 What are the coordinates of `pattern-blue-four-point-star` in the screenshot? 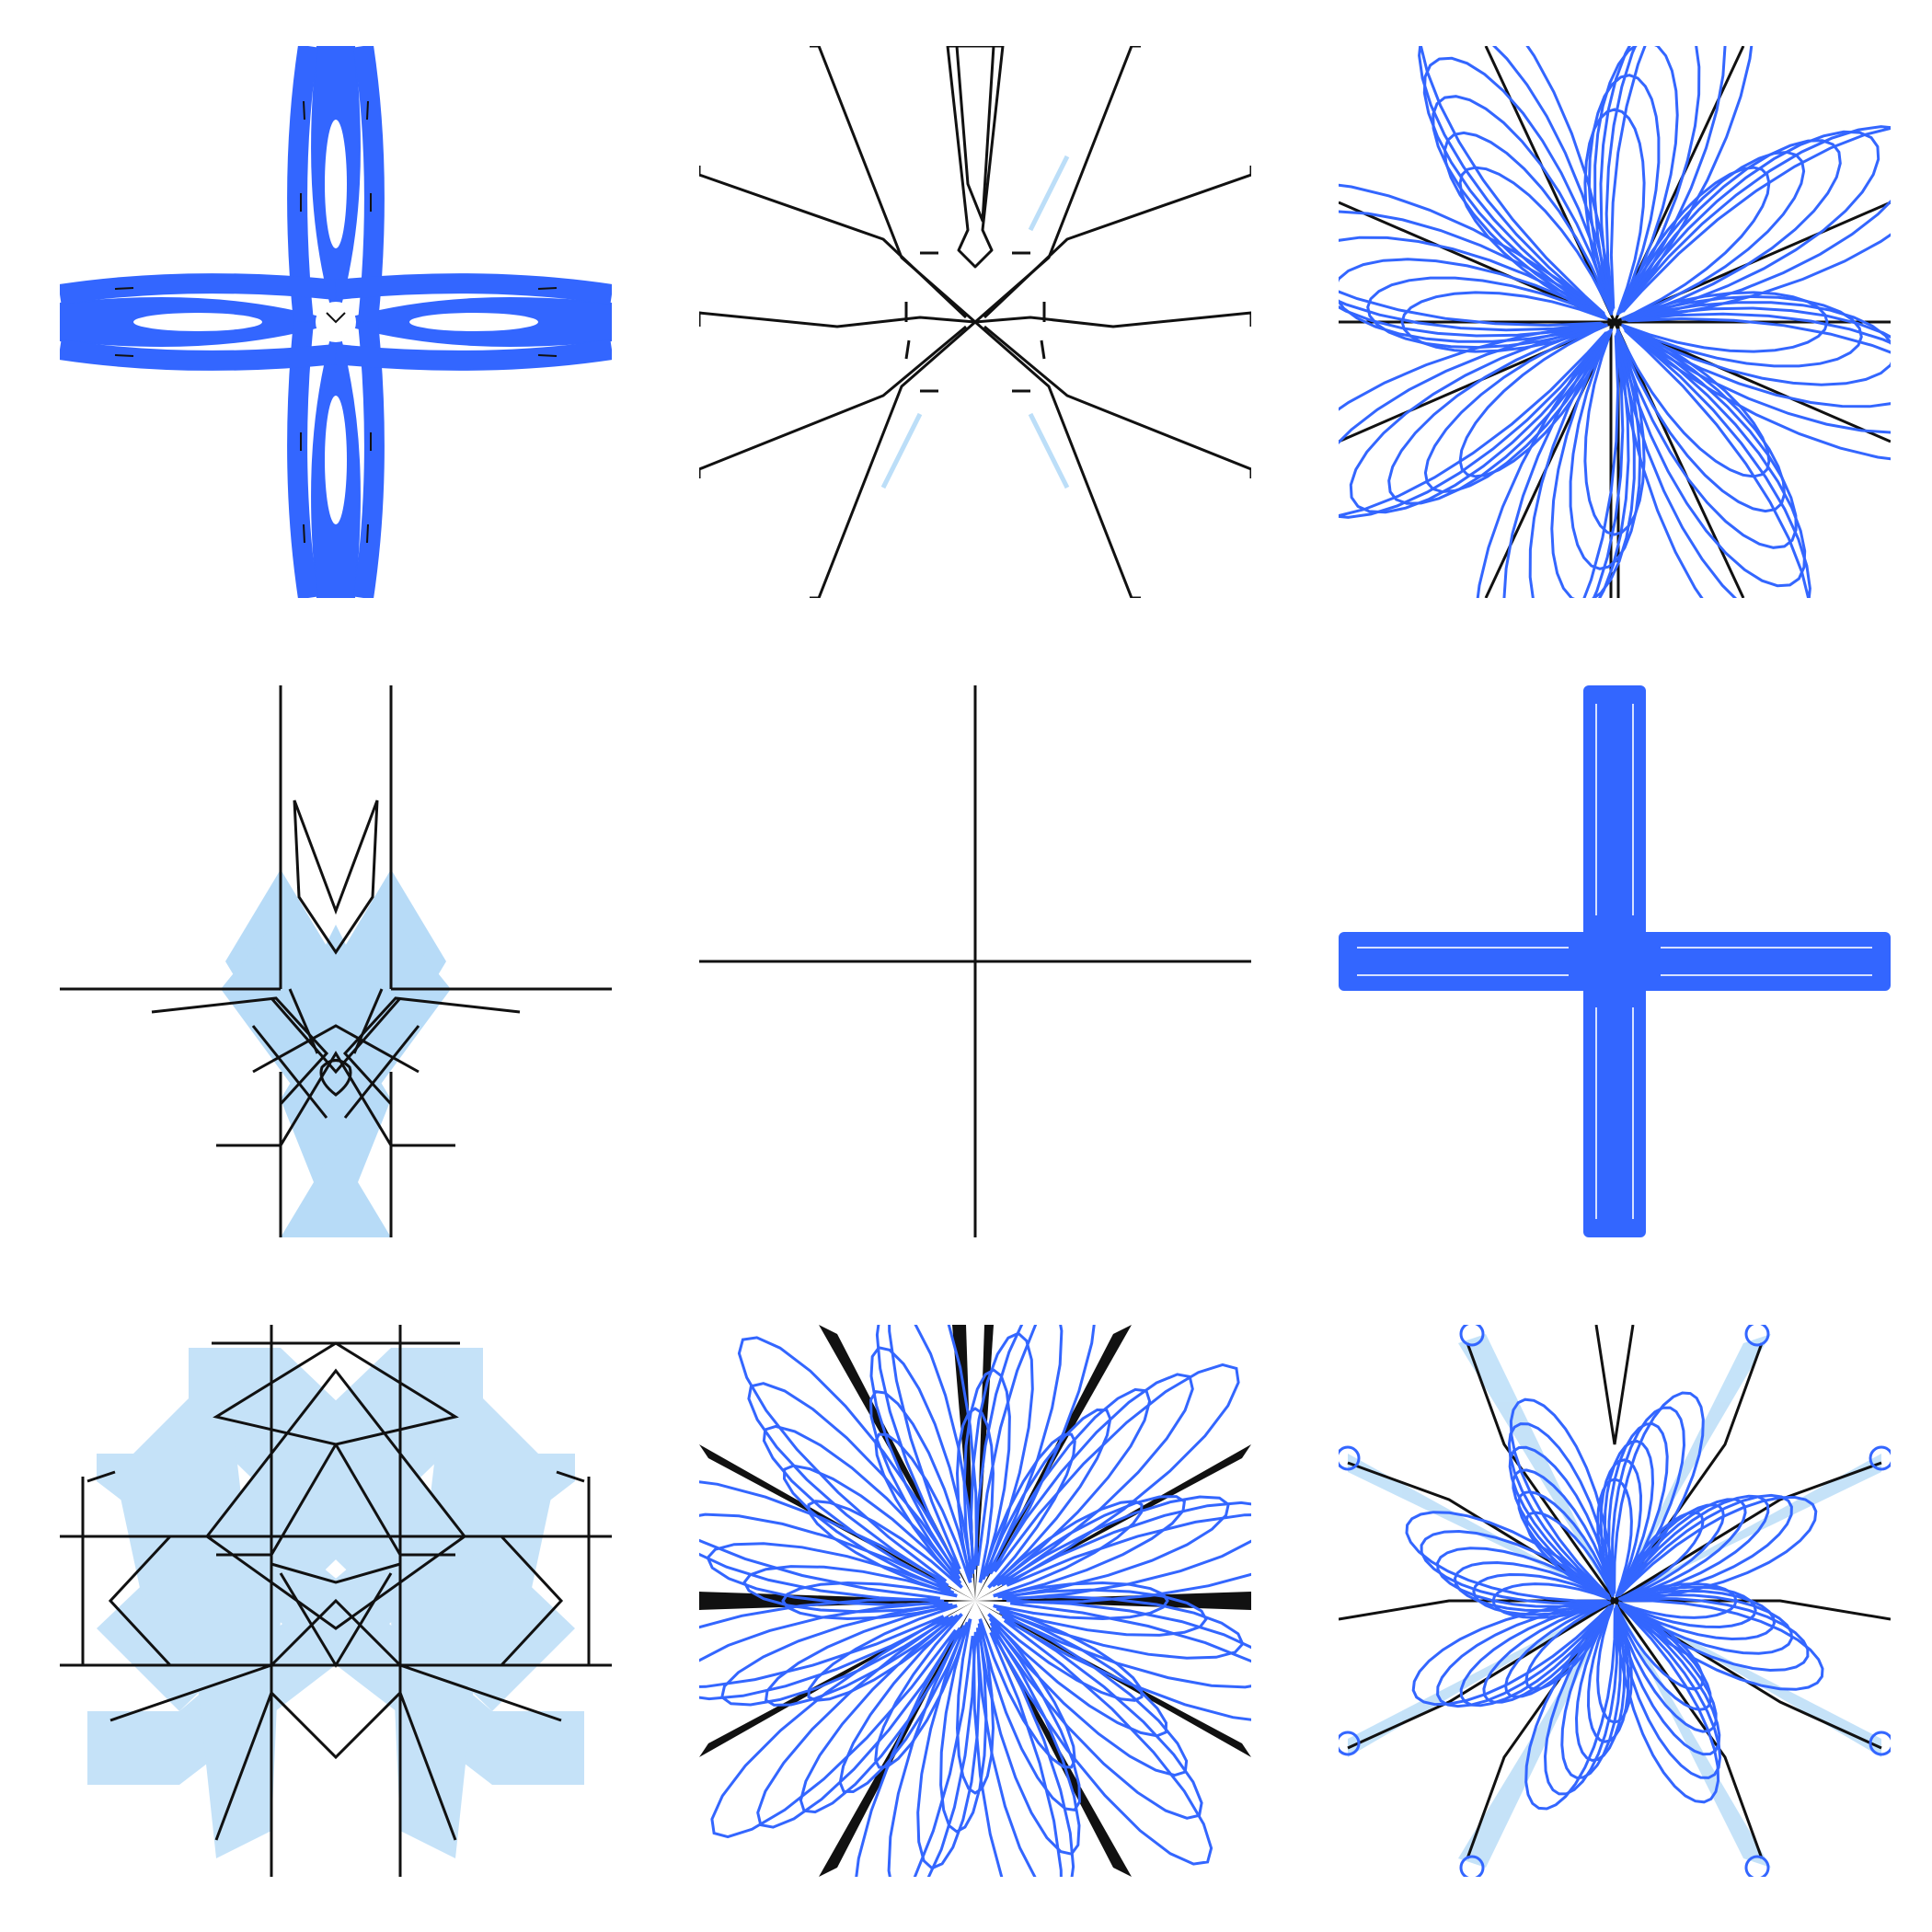 It's located at (336, 322).